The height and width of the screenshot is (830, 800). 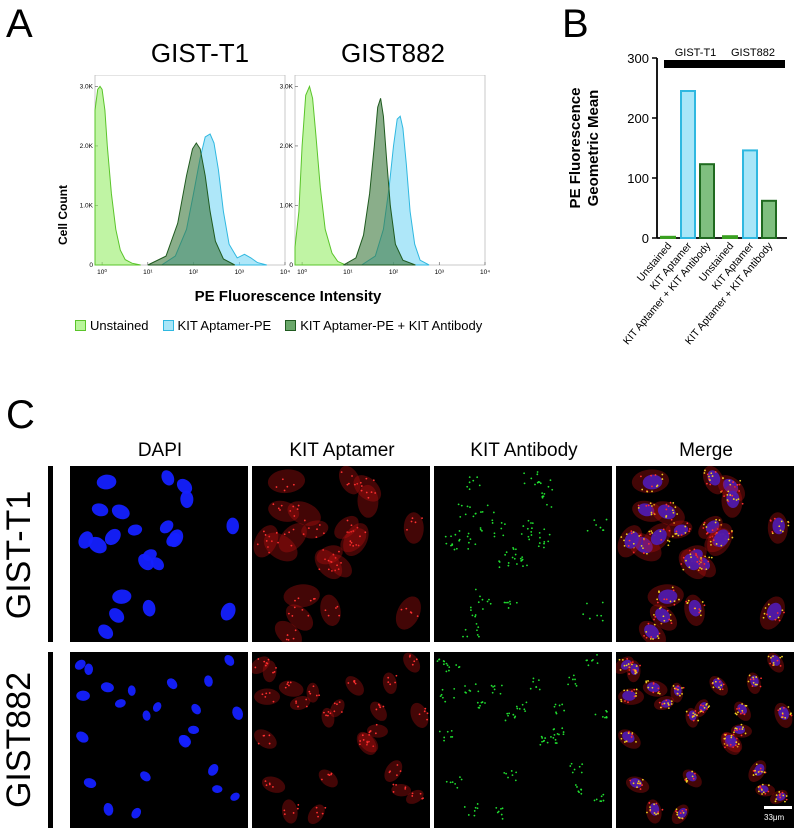 What do you see at coordinates (160, 450) in the screenshot?
I see `column-header-dapi: DAPI` at bounding box center [160, 450].